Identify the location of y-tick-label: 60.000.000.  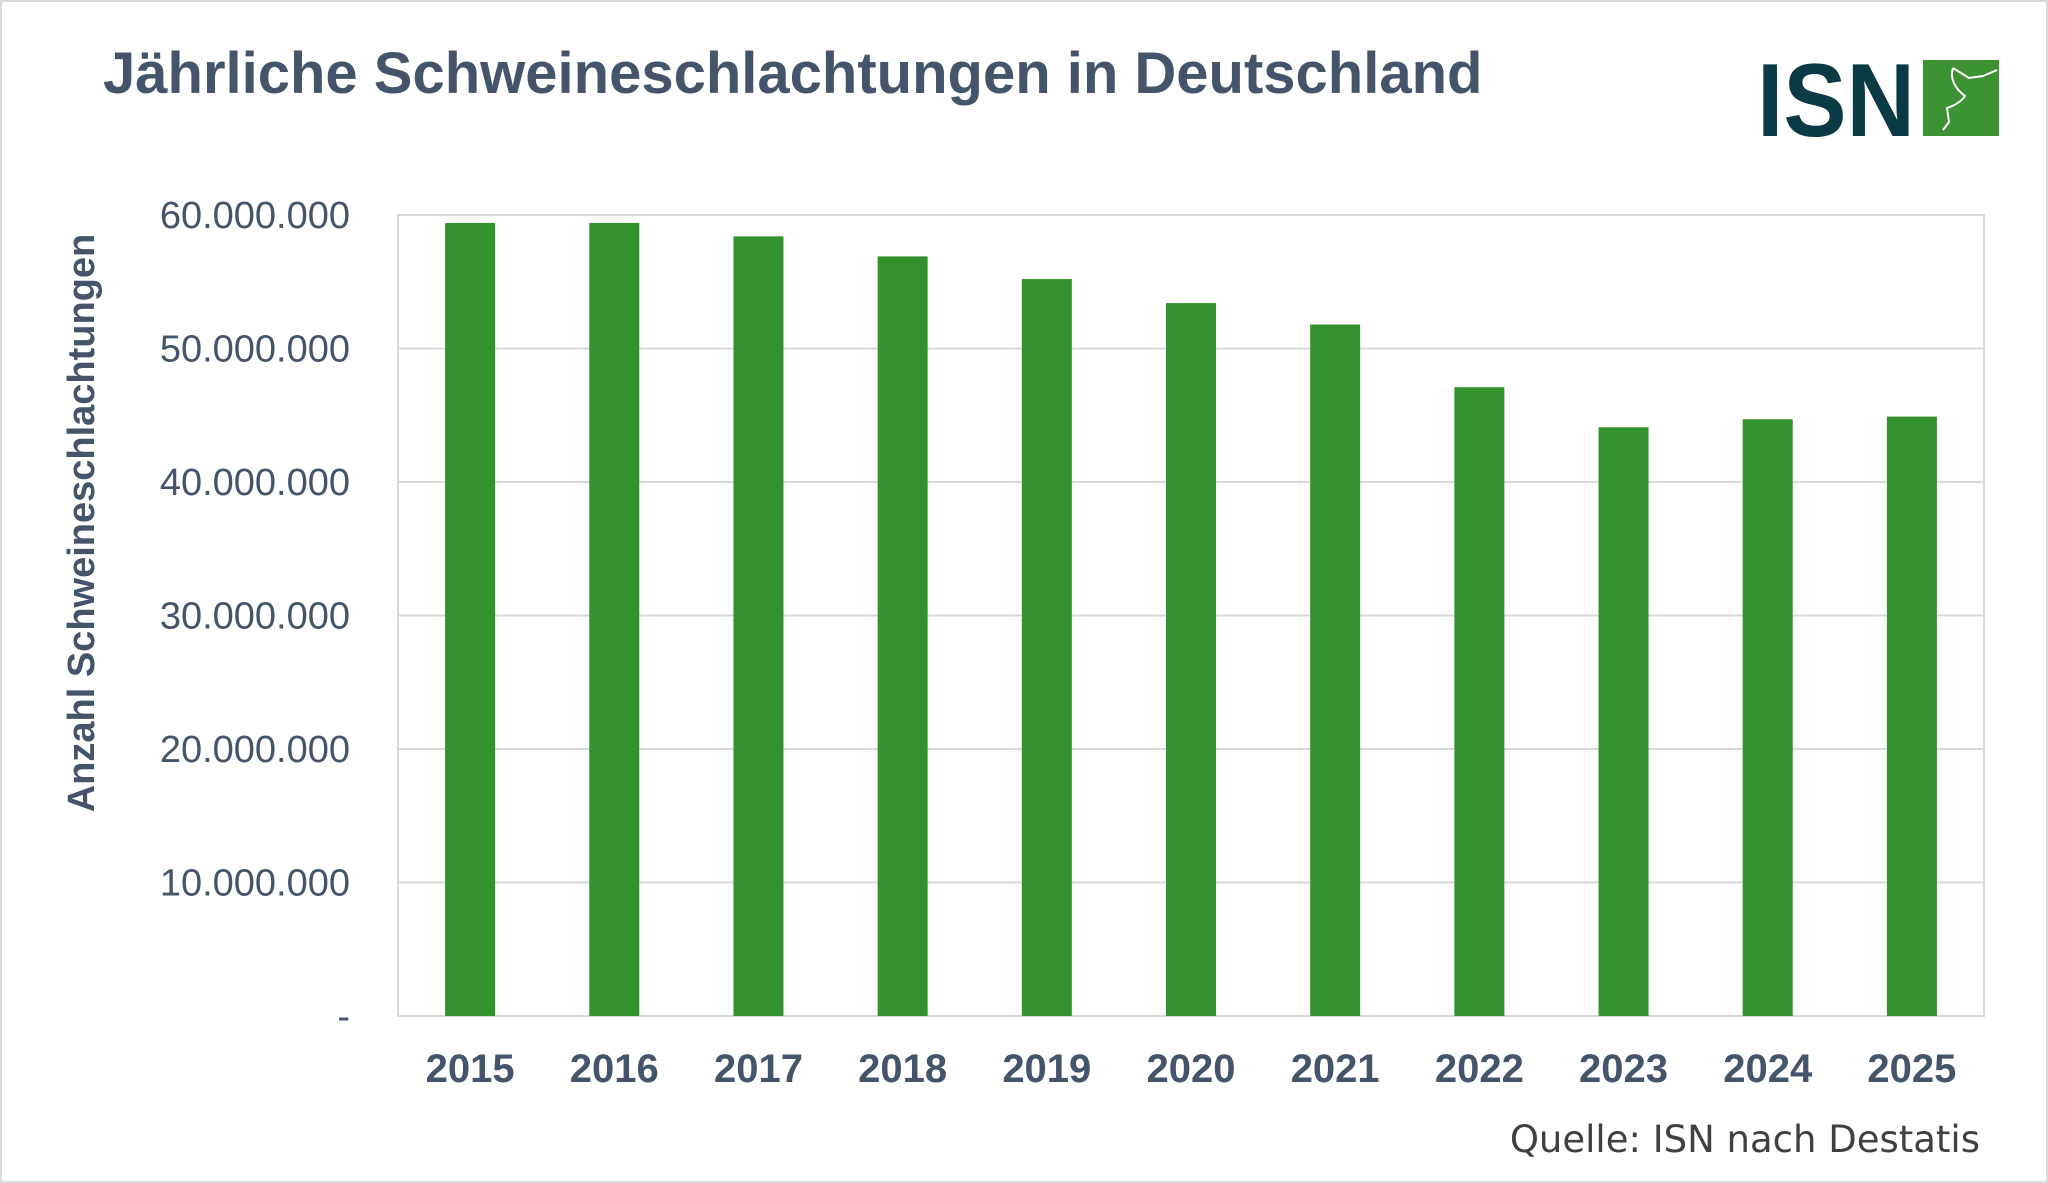
(255, 216).